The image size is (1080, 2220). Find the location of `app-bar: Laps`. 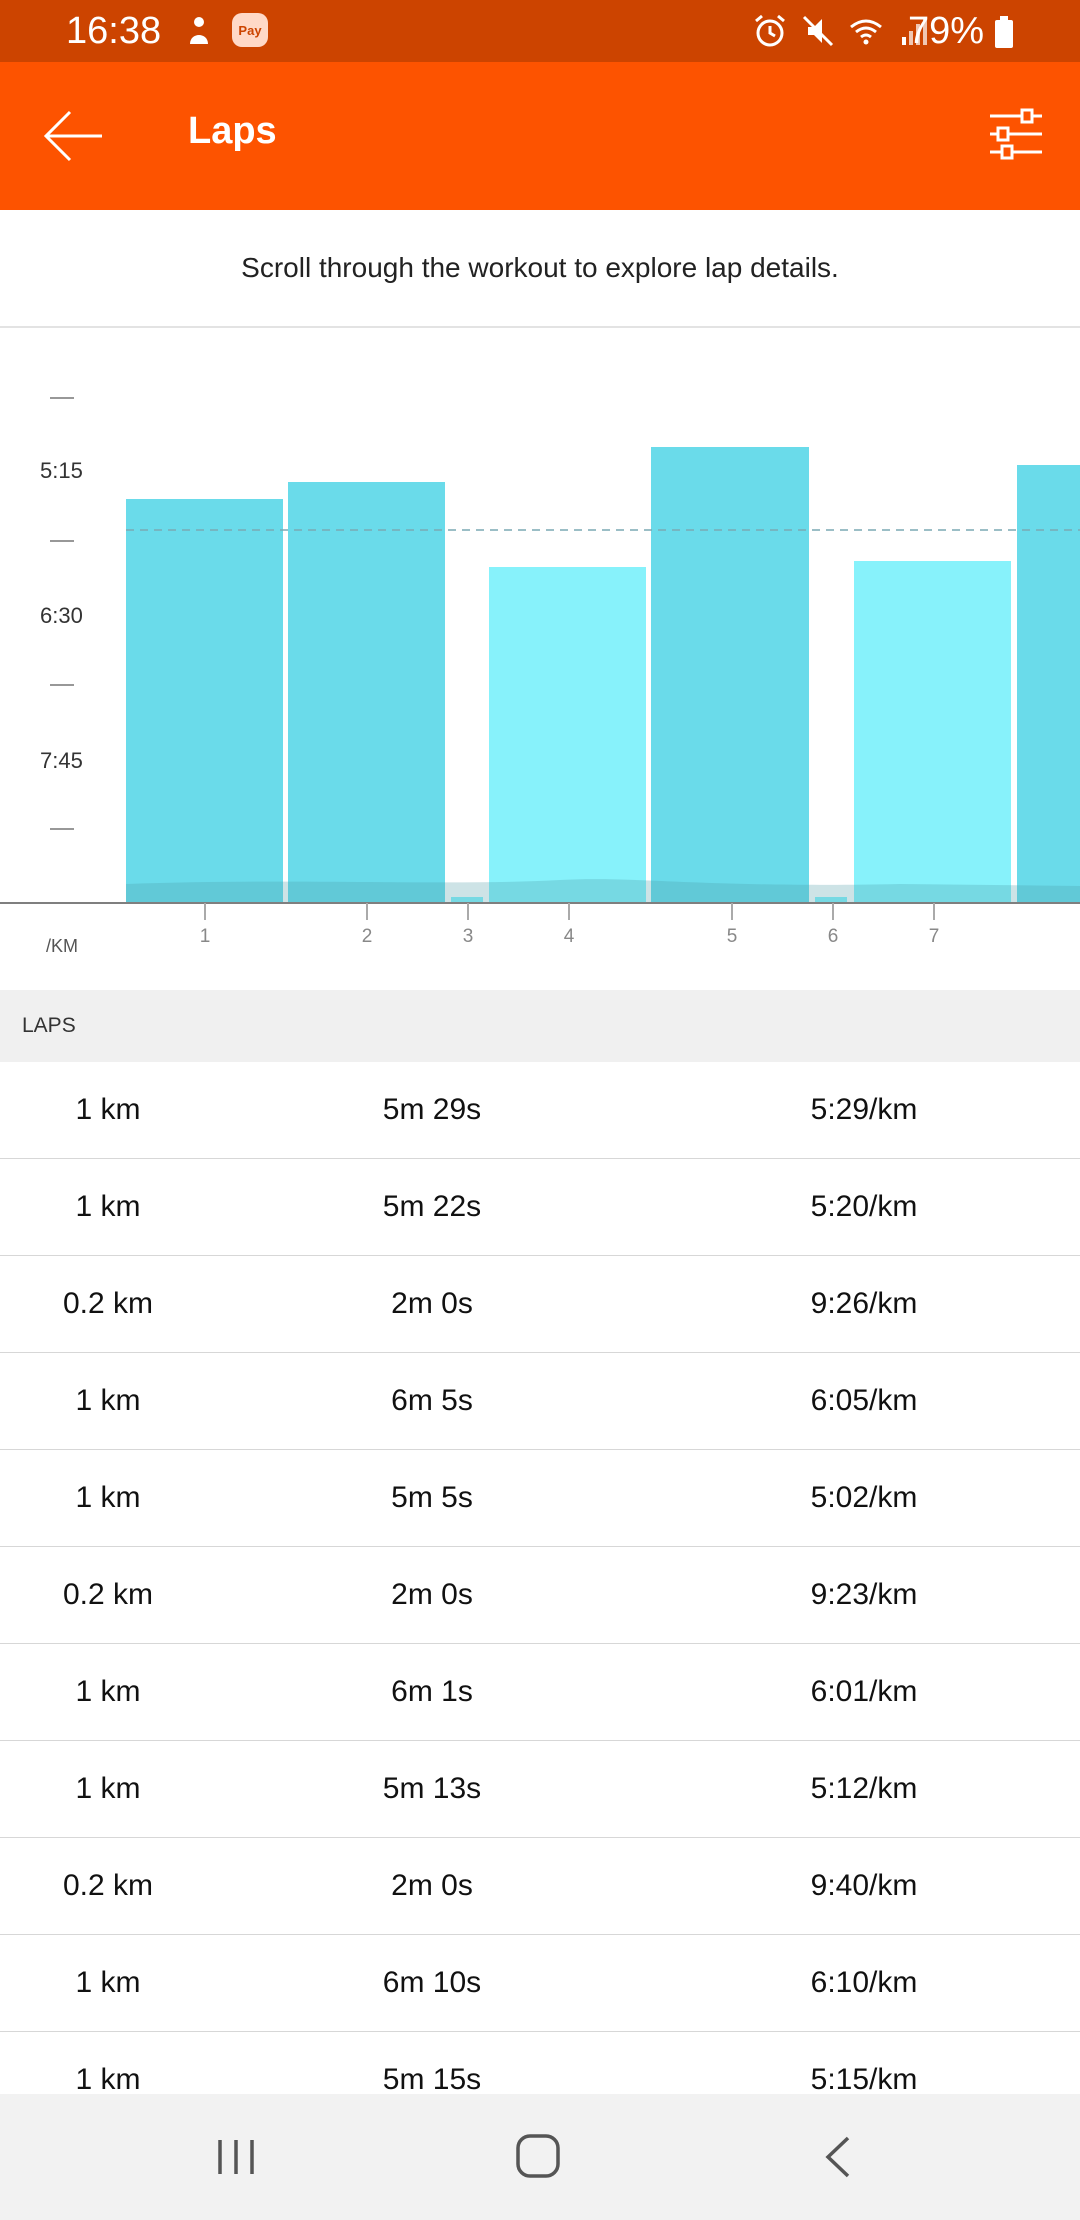

app-bar: Laps is located at coordinates (540, 136).